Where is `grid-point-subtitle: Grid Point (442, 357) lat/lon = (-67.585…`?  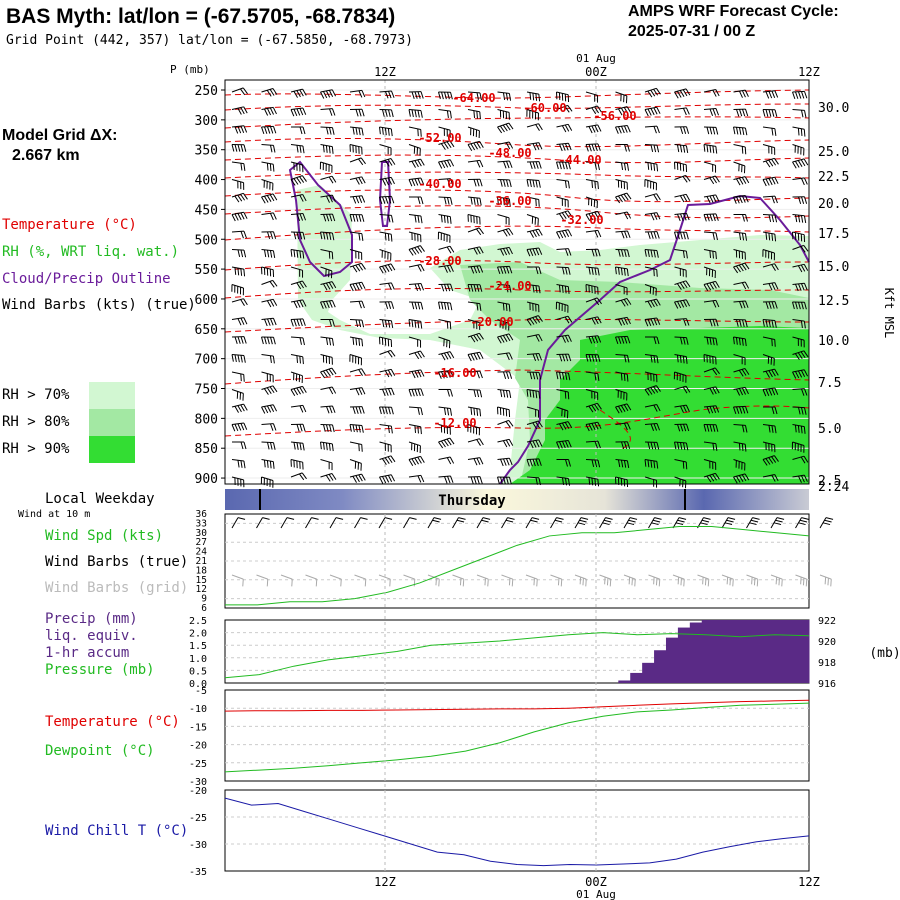
grid-point-subtitle: Grid Point (442, 357) lat/lon = (-67.585… is located at coordinates (209, 40).